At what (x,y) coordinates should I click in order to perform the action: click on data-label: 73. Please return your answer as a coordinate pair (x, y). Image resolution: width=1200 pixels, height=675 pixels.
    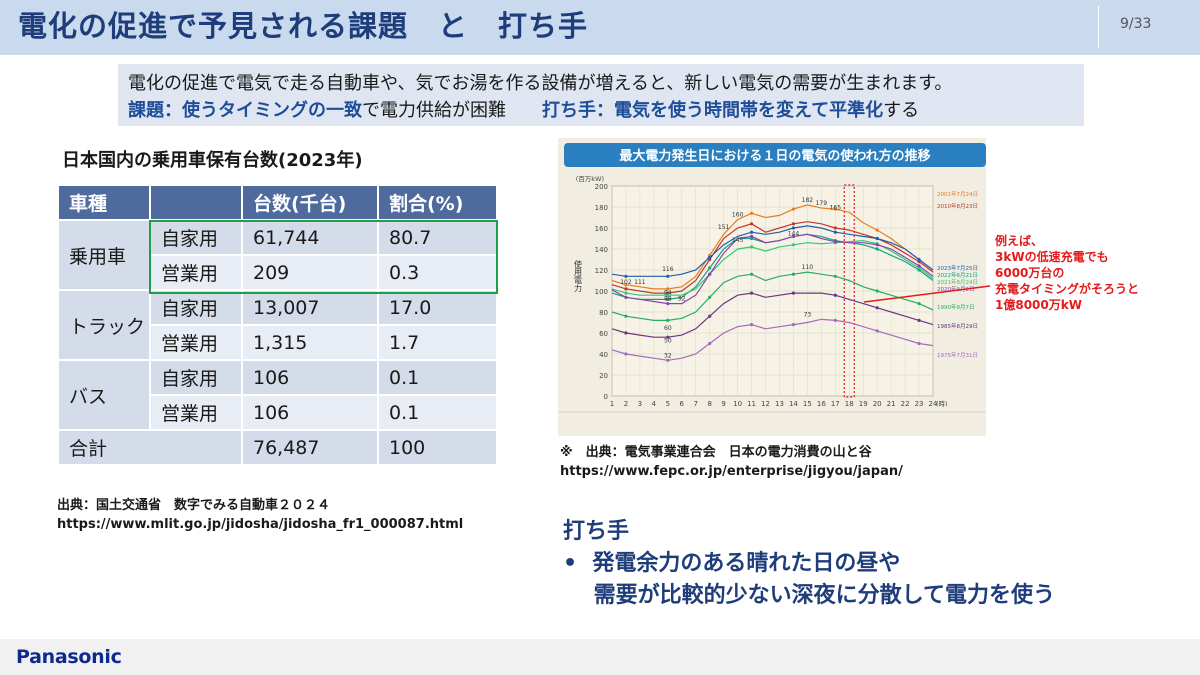
    Looking at the image, I should click on (808, 314).